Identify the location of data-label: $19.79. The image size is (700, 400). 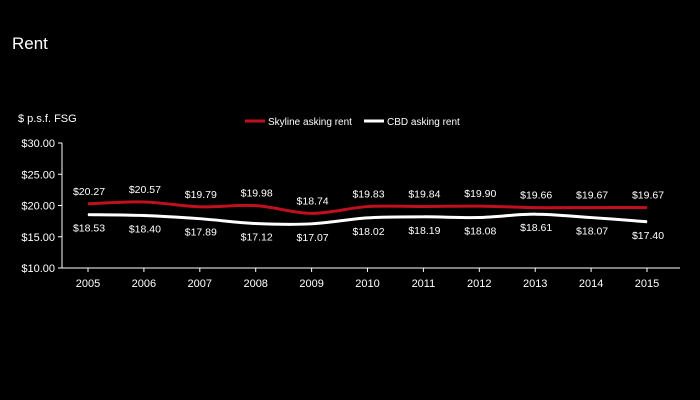
(201, 195).